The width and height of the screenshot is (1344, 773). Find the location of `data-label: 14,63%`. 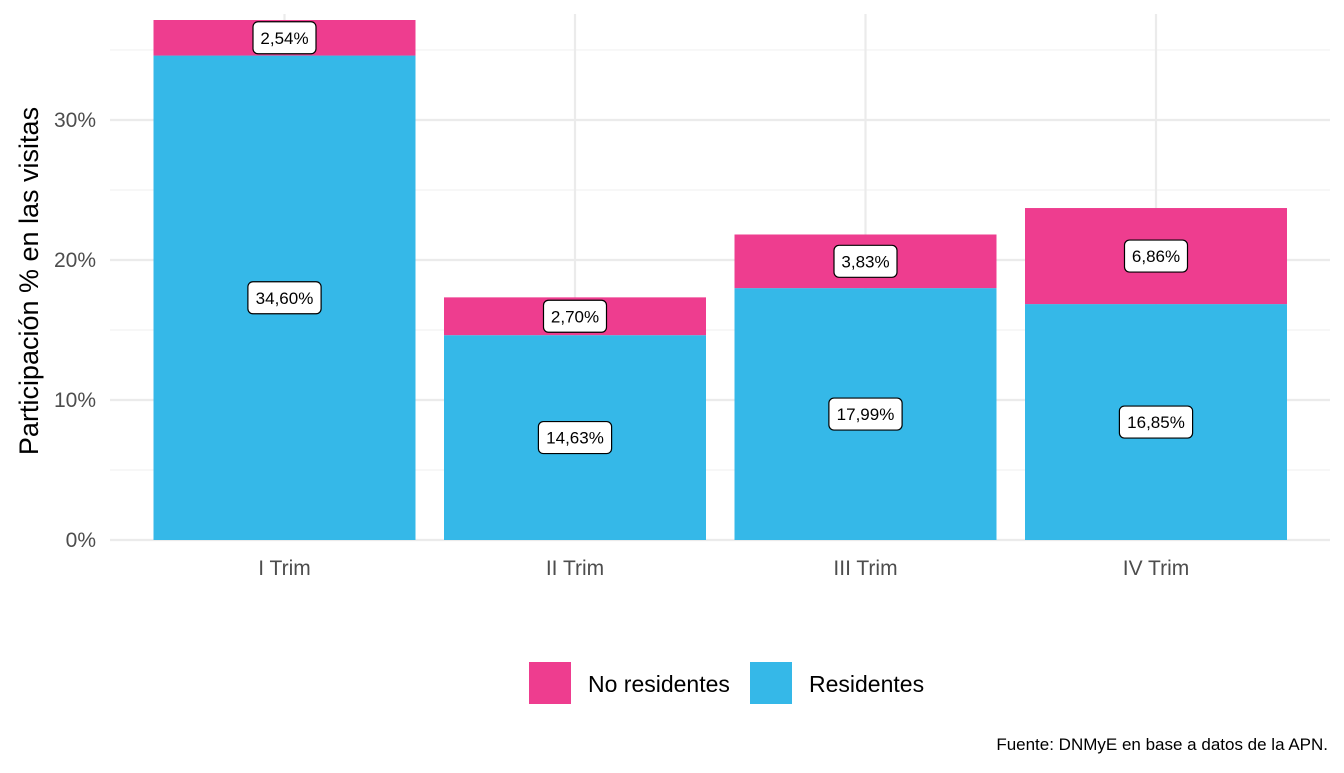

data-label: 14,63% is located at coordinates (575, 437).